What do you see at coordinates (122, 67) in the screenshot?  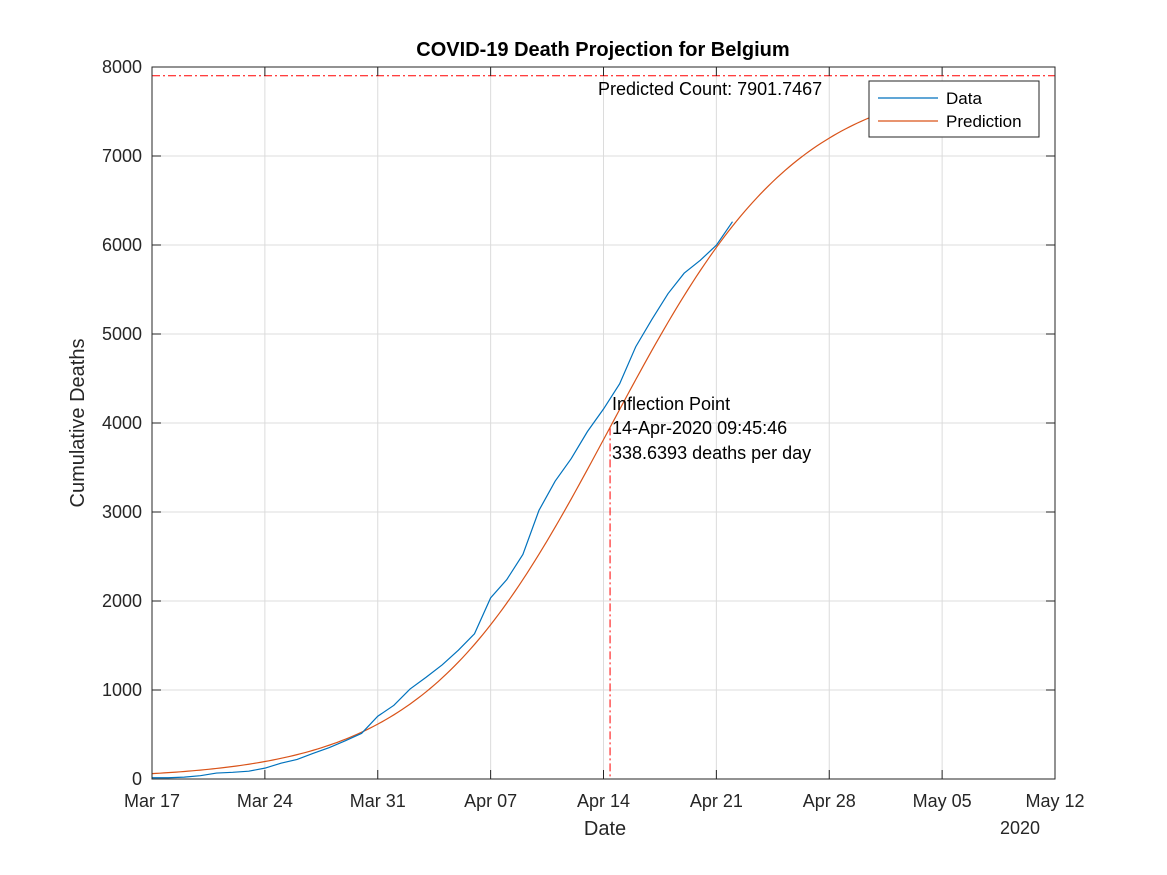 I see `y-tick-label: 8000` at bounding box center [122, 67].